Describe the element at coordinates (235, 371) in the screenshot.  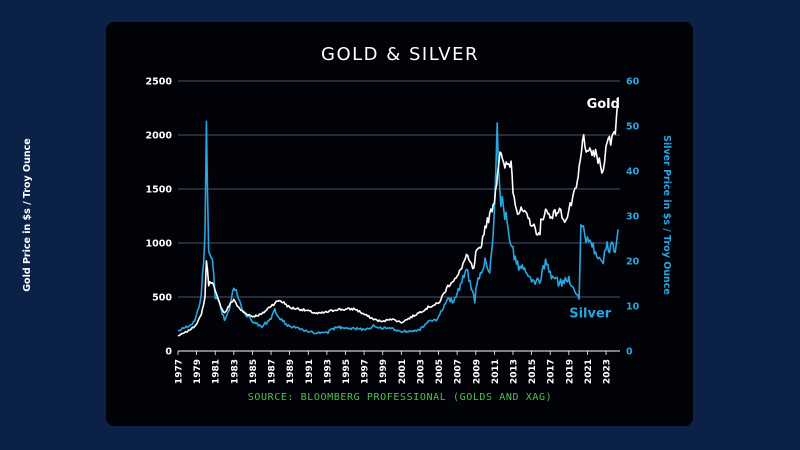
I see `x-tick-label: 1983` at that location.